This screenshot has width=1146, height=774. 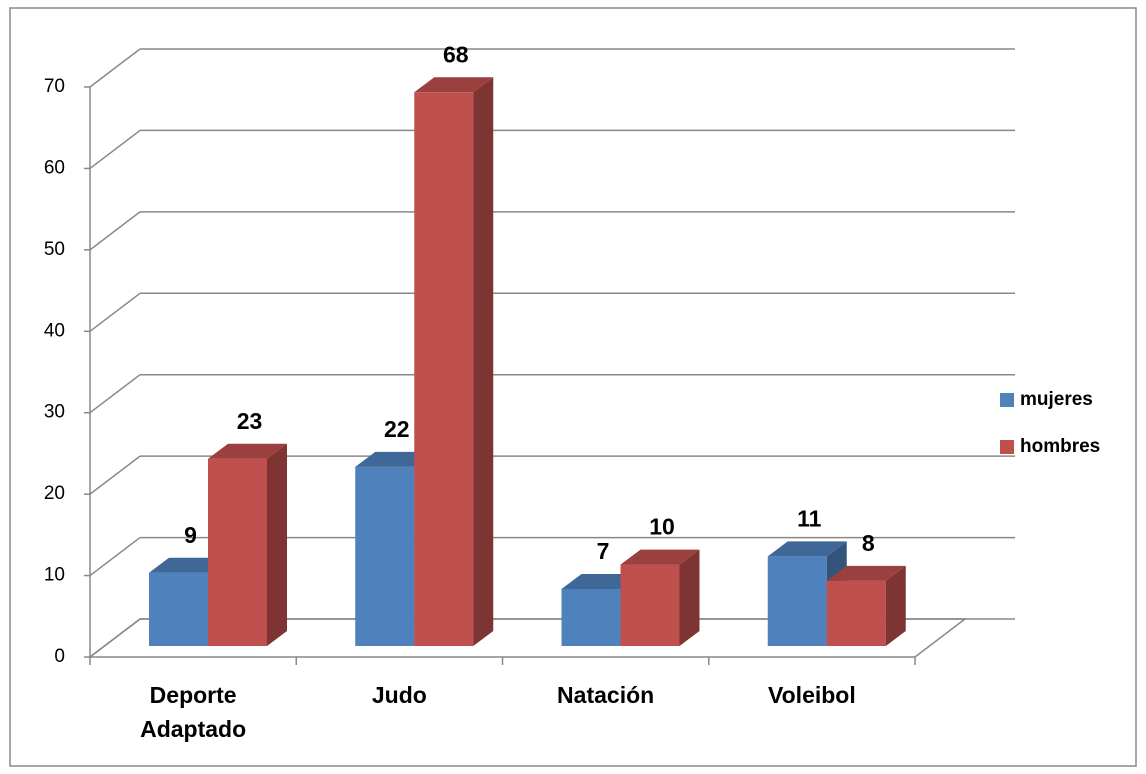 What do you see at coordinates (1060, 446) in the screenshot?
I see `legend-label: hombres` at bounding box center [1060, 446].